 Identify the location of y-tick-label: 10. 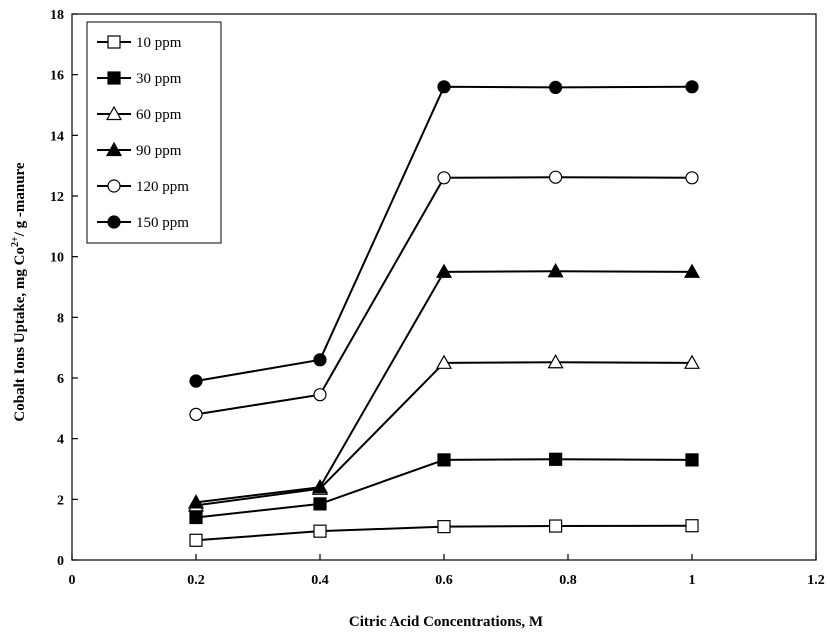
(57, 258).